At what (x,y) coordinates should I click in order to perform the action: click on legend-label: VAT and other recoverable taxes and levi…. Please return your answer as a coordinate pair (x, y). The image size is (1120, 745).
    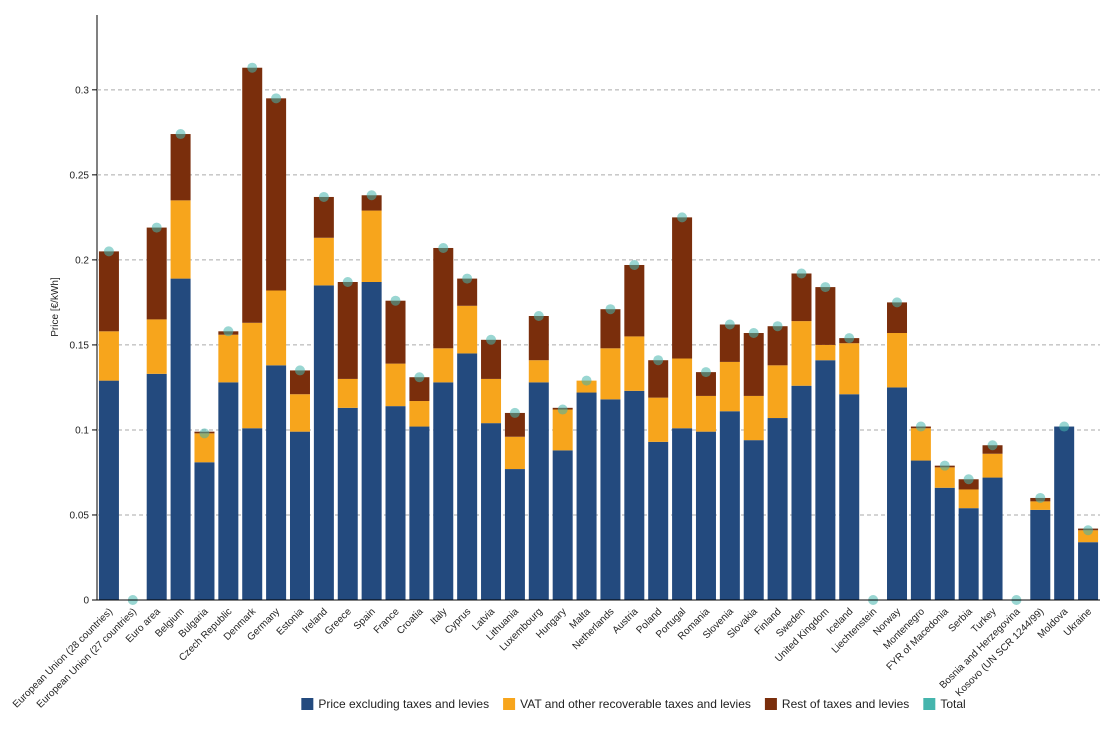
    Looking at the image, I should click on (635, 704).